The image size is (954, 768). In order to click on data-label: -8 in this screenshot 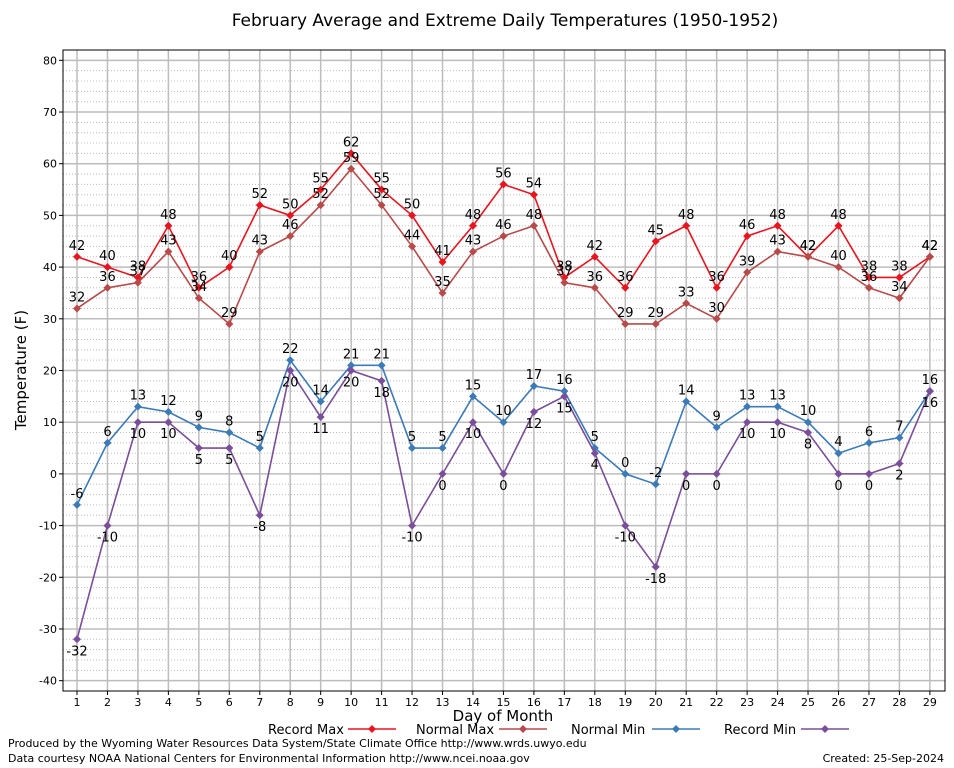, I will do `click(259, 527)`.